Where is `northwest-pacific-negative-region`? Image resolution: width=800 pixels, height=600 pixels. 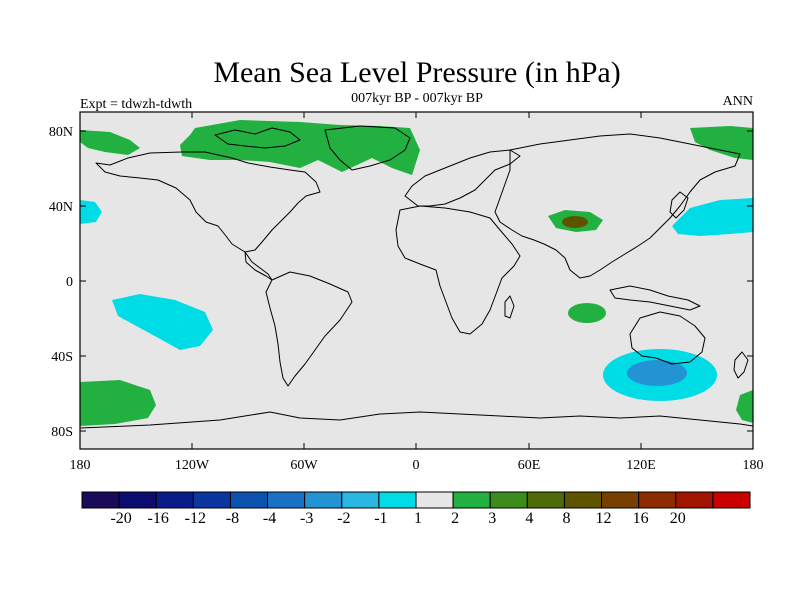 northwest-pacific-negative-region is located at coordinates (712, 217).